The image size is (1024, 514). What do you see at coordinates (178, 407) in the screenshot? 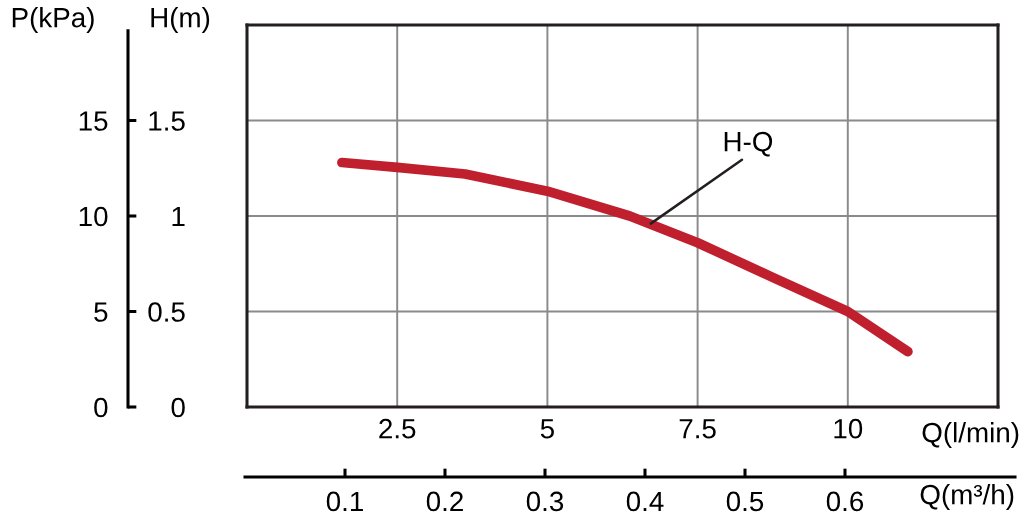
I see `y-tick-label: 0` at bounding box center [178, 407].